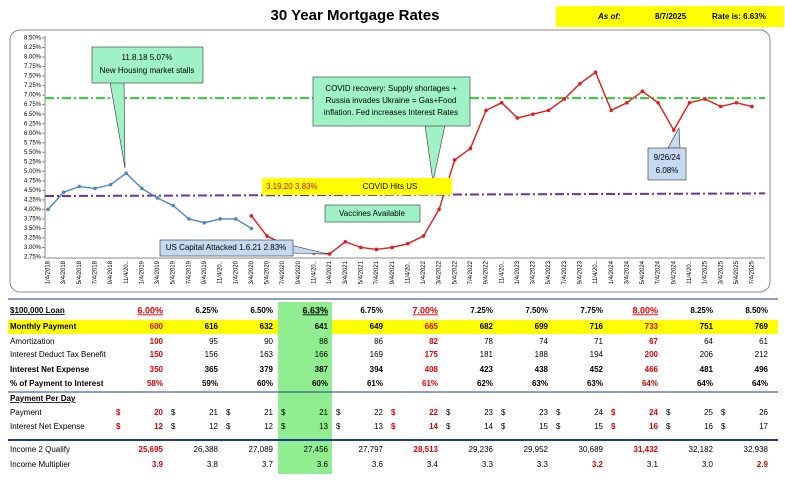  Describe the element at coordinates (33, 219) in the screenshot. I see `y-tick-label: 3.75%` at that location.